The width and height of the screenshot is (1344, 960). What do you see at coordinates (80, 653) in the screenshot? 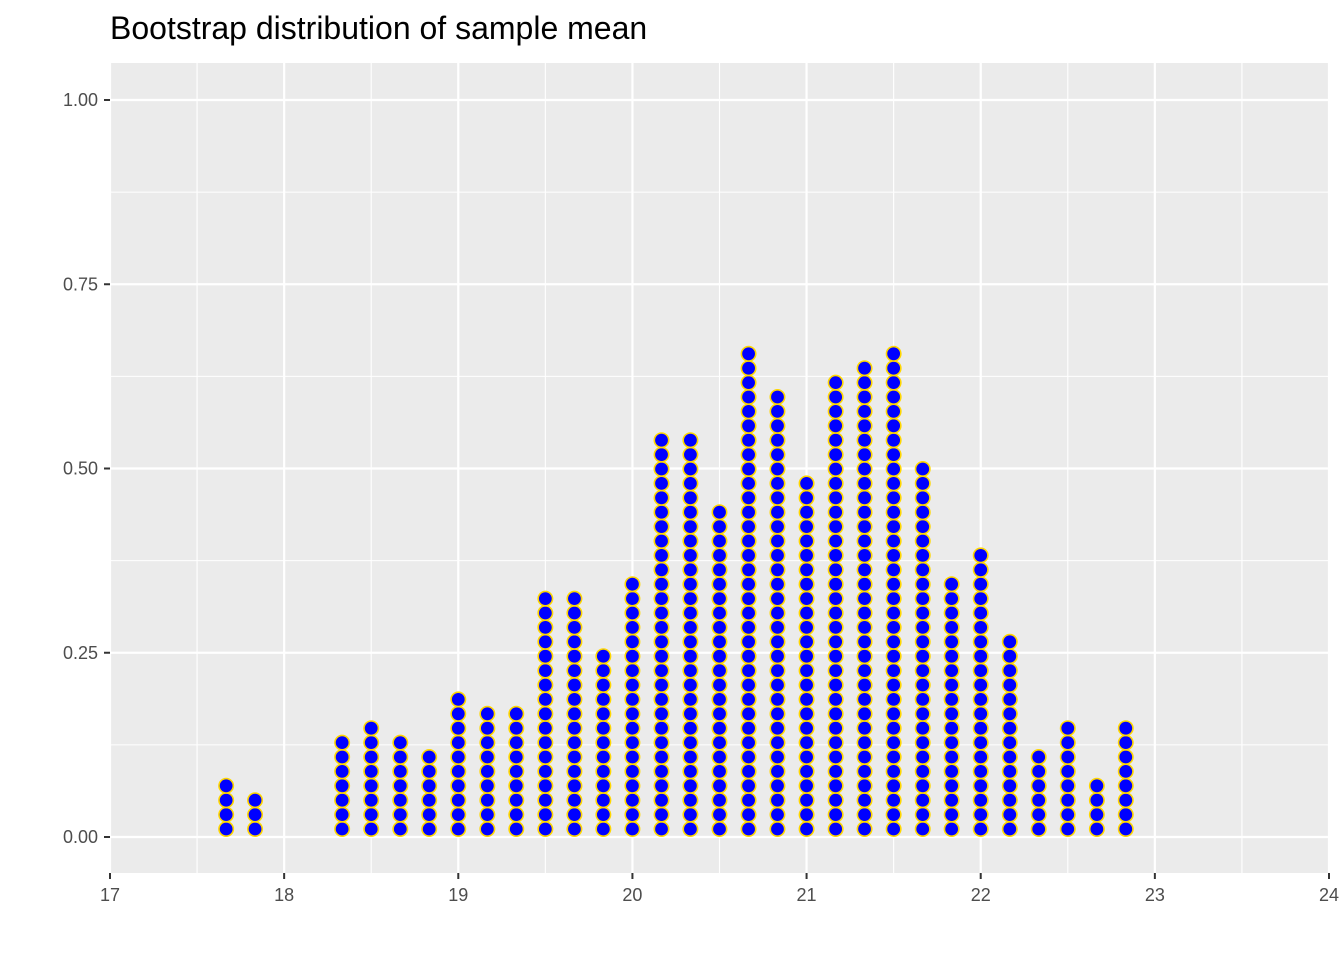
I see `y-tick-label: 0.25` at bounding box center [80, 653].